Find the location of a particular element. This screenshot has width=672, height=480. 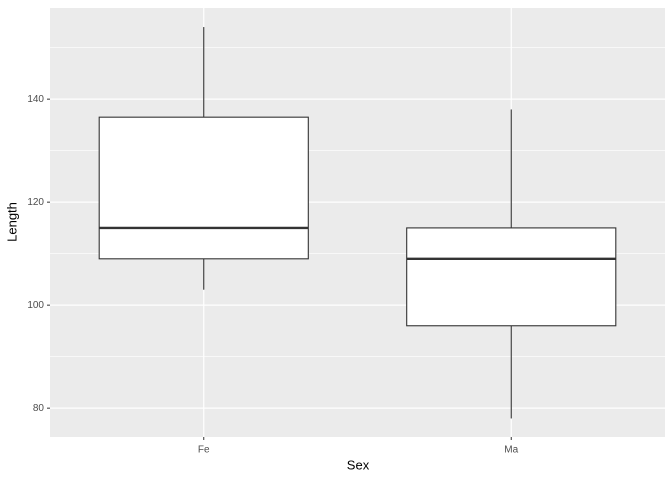

y-axis-title: Length is located at coordinates (11, 222).